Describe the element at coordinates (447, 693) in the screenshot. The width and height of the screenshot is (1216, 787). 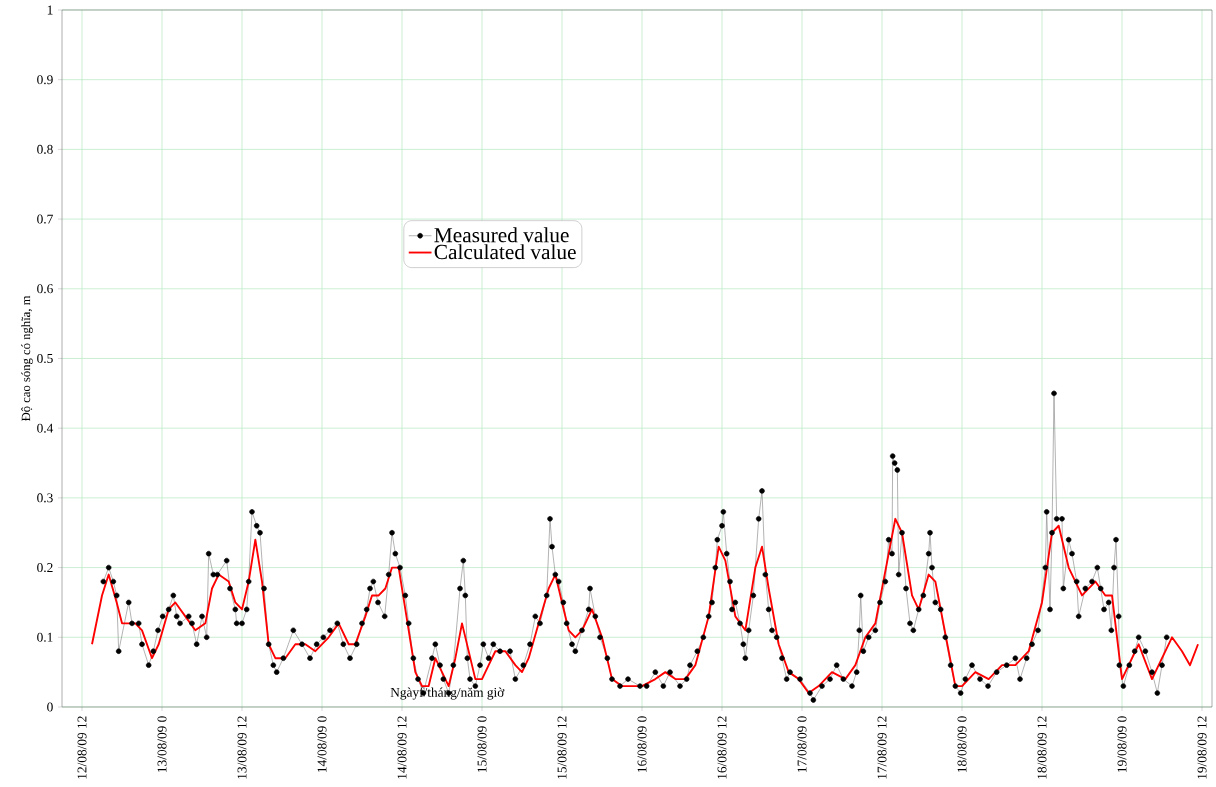
I see `x-axis-title: Ngàyf/tháng/năm giờ` at that location.